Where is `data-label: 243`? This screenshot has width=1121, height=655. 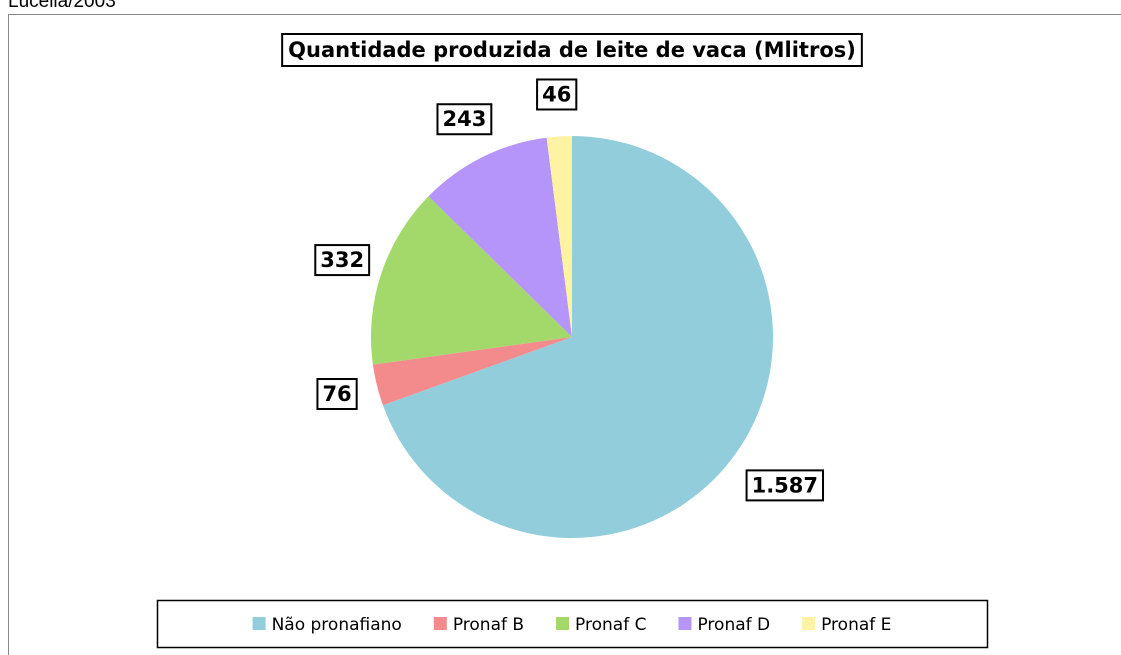
data-label: 243 is located at coordinates (464, 119).